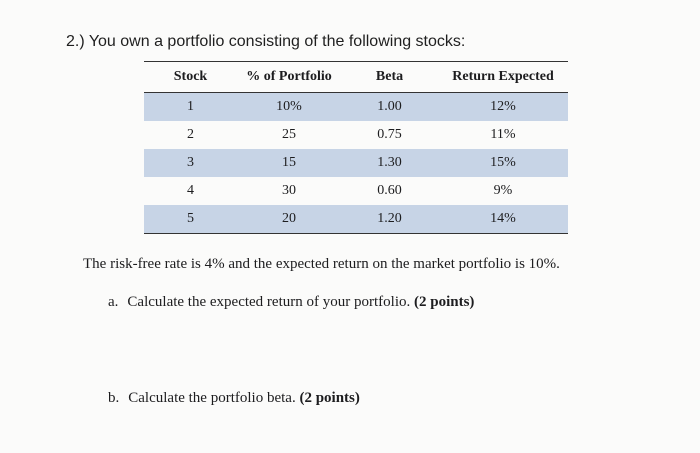 Image resolution: width=700 pixels, height=453 pixels. Describe the element at coordinates (212, 398) in the screenshot. I see `part-b-text: Calculate the portfolio beta.` at that location.